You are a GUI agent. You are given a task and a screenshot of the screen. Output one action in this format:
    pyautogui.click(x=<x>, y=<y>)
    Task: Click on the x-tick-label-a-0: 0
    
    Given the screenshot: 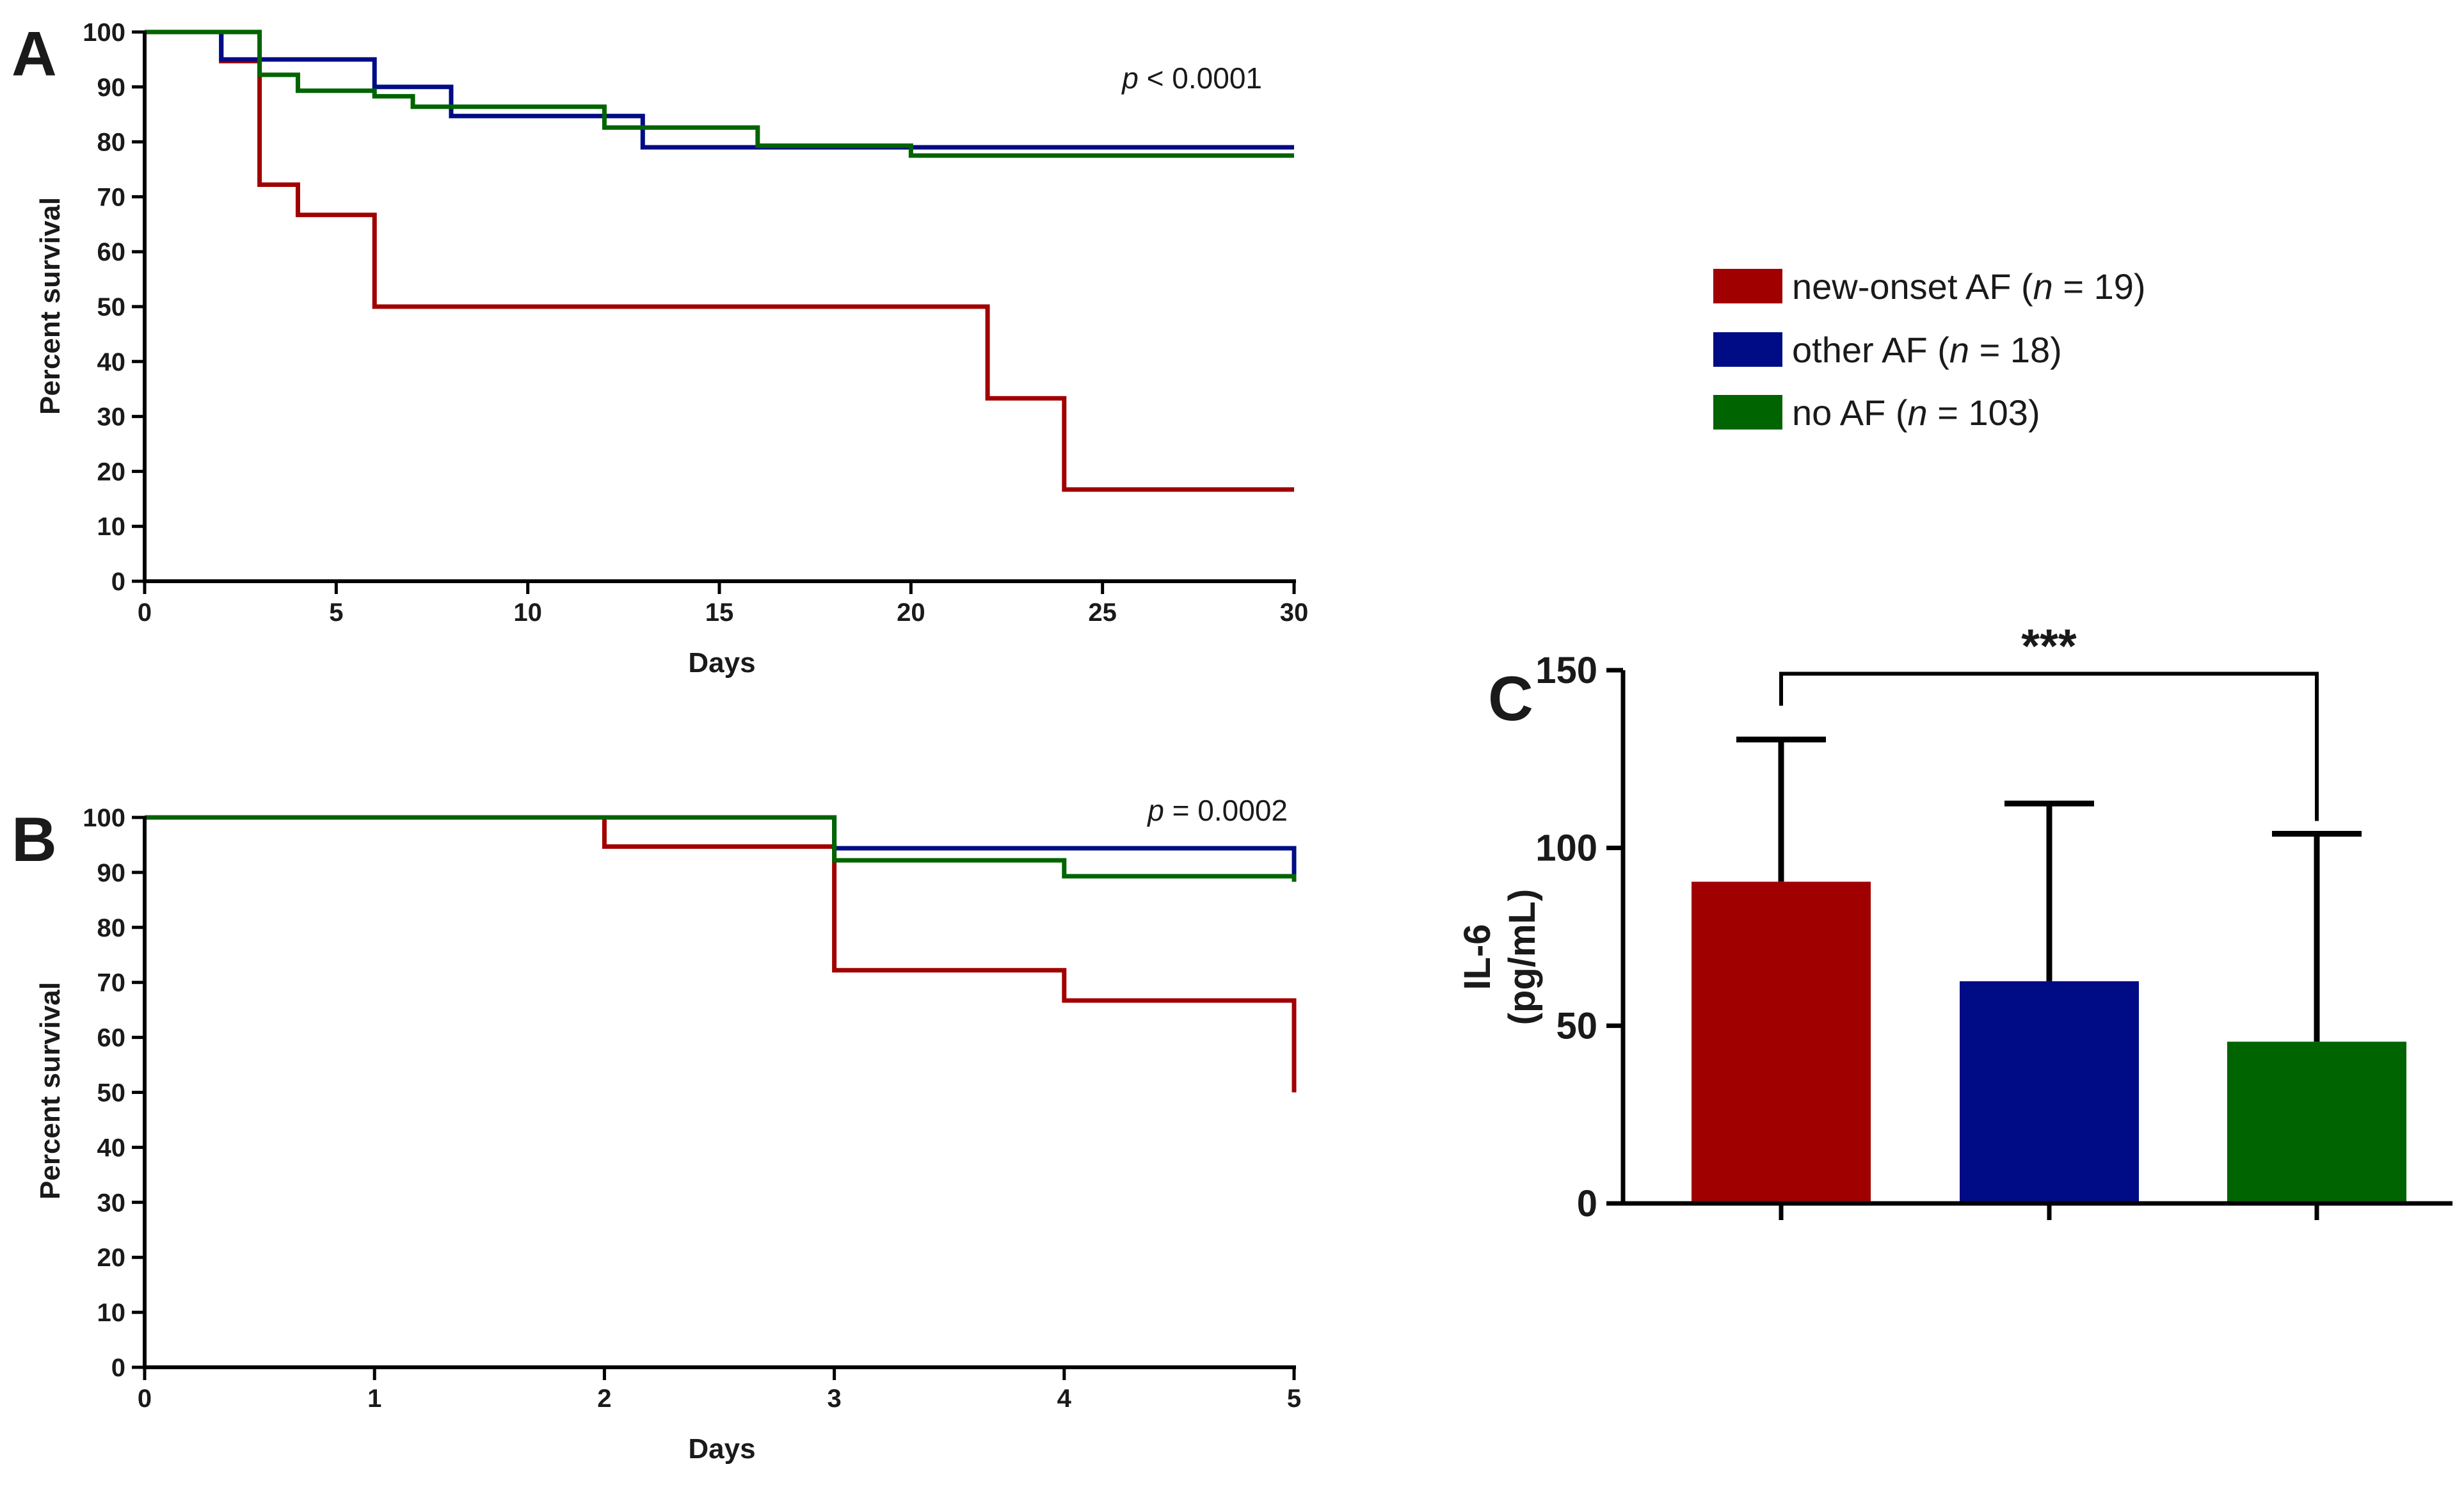 What is the action you would take?
    pyautogui.click(x=145, y=613)
    